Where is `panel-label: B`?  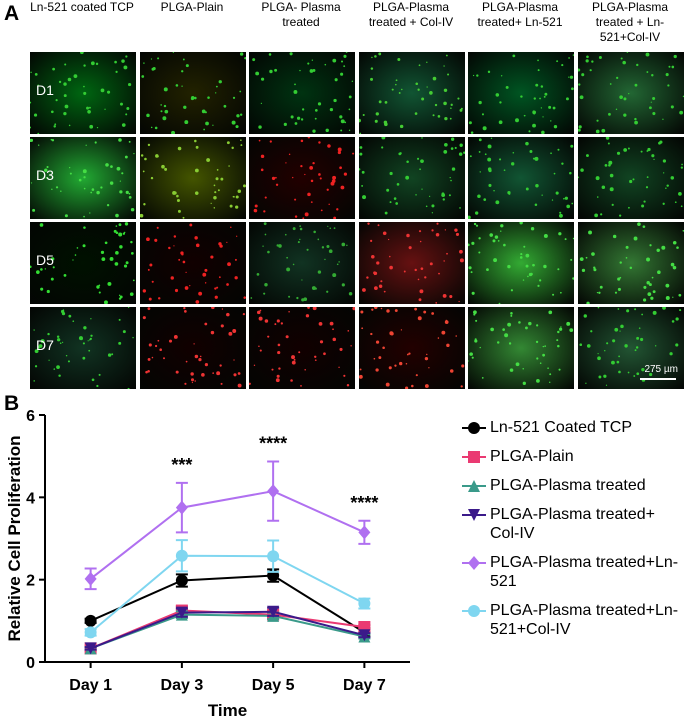 panel-label: B is located at coordinates (12, 403).